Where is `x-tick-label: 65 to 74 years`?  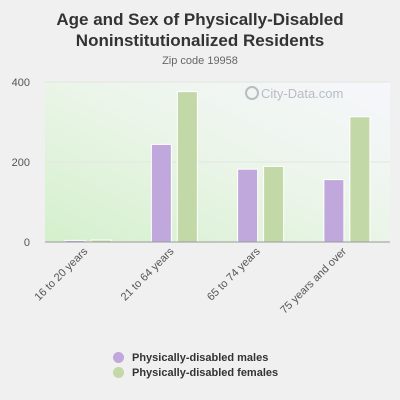
x-tick-label: 65 to 74 years is located at coordinates (234, 274).